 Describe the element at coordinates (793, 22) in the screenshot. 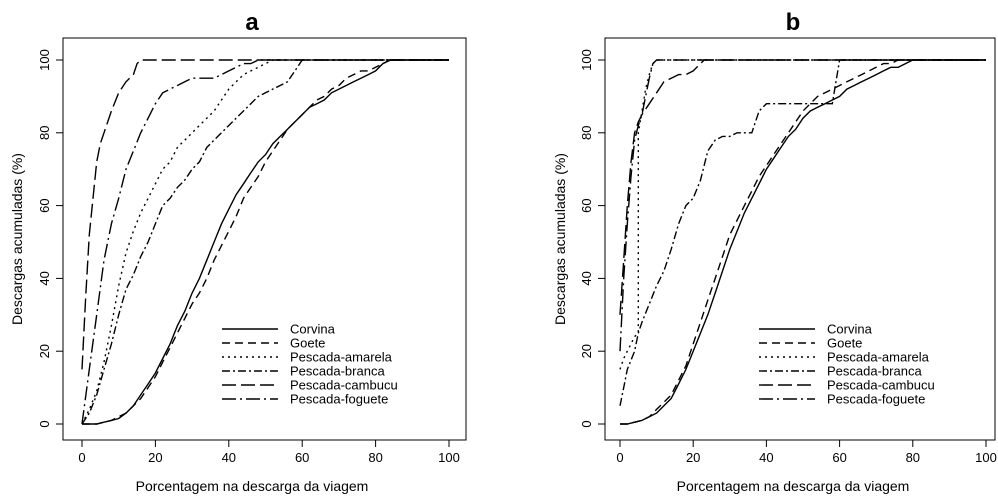

I see `chart-title: b` at that location.